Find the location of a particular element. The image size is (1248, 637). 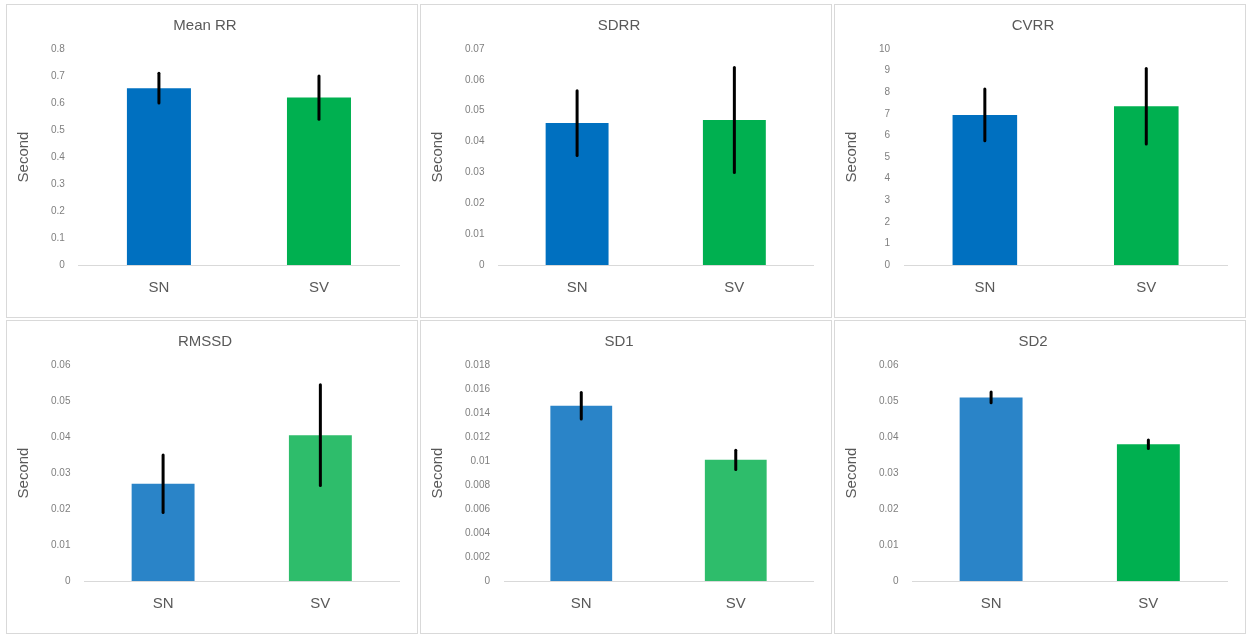

chart-title: SD2 is located at coordinates (1033, 341).